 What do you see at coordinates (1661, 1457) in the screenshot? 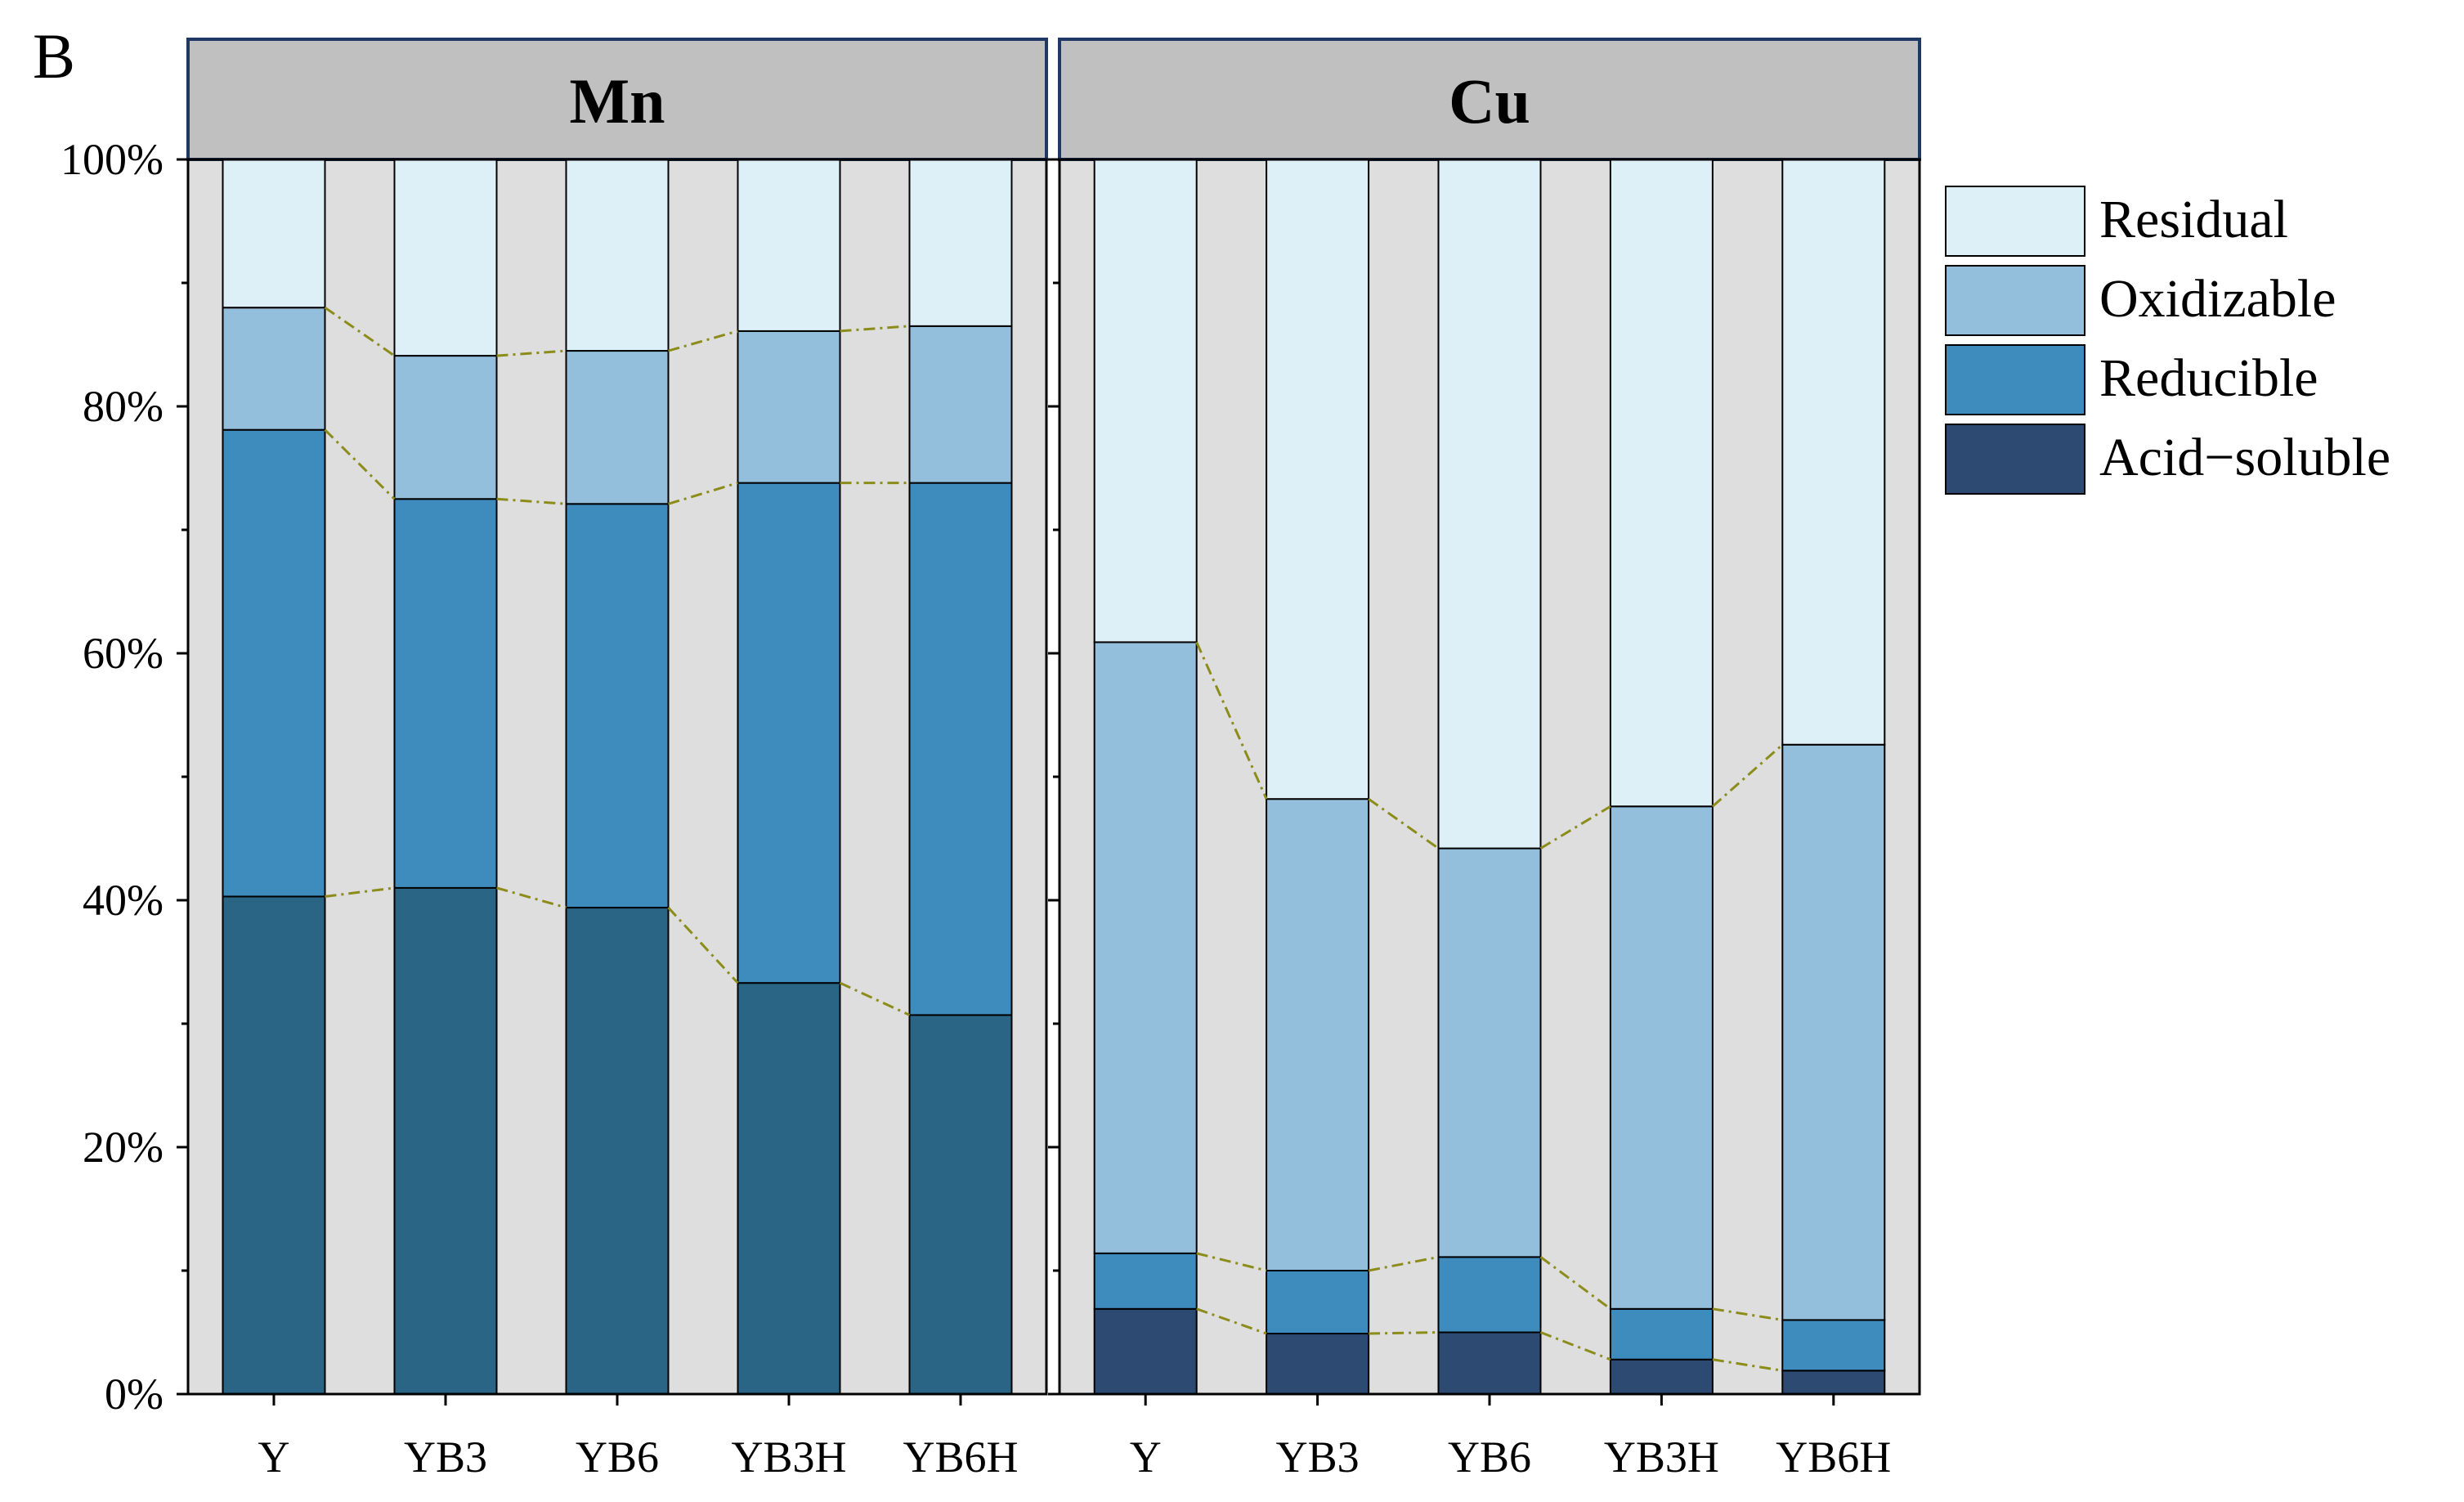
I see `cu-x-label-yb3h: YB3H` at bounding box center [1661, 1457].